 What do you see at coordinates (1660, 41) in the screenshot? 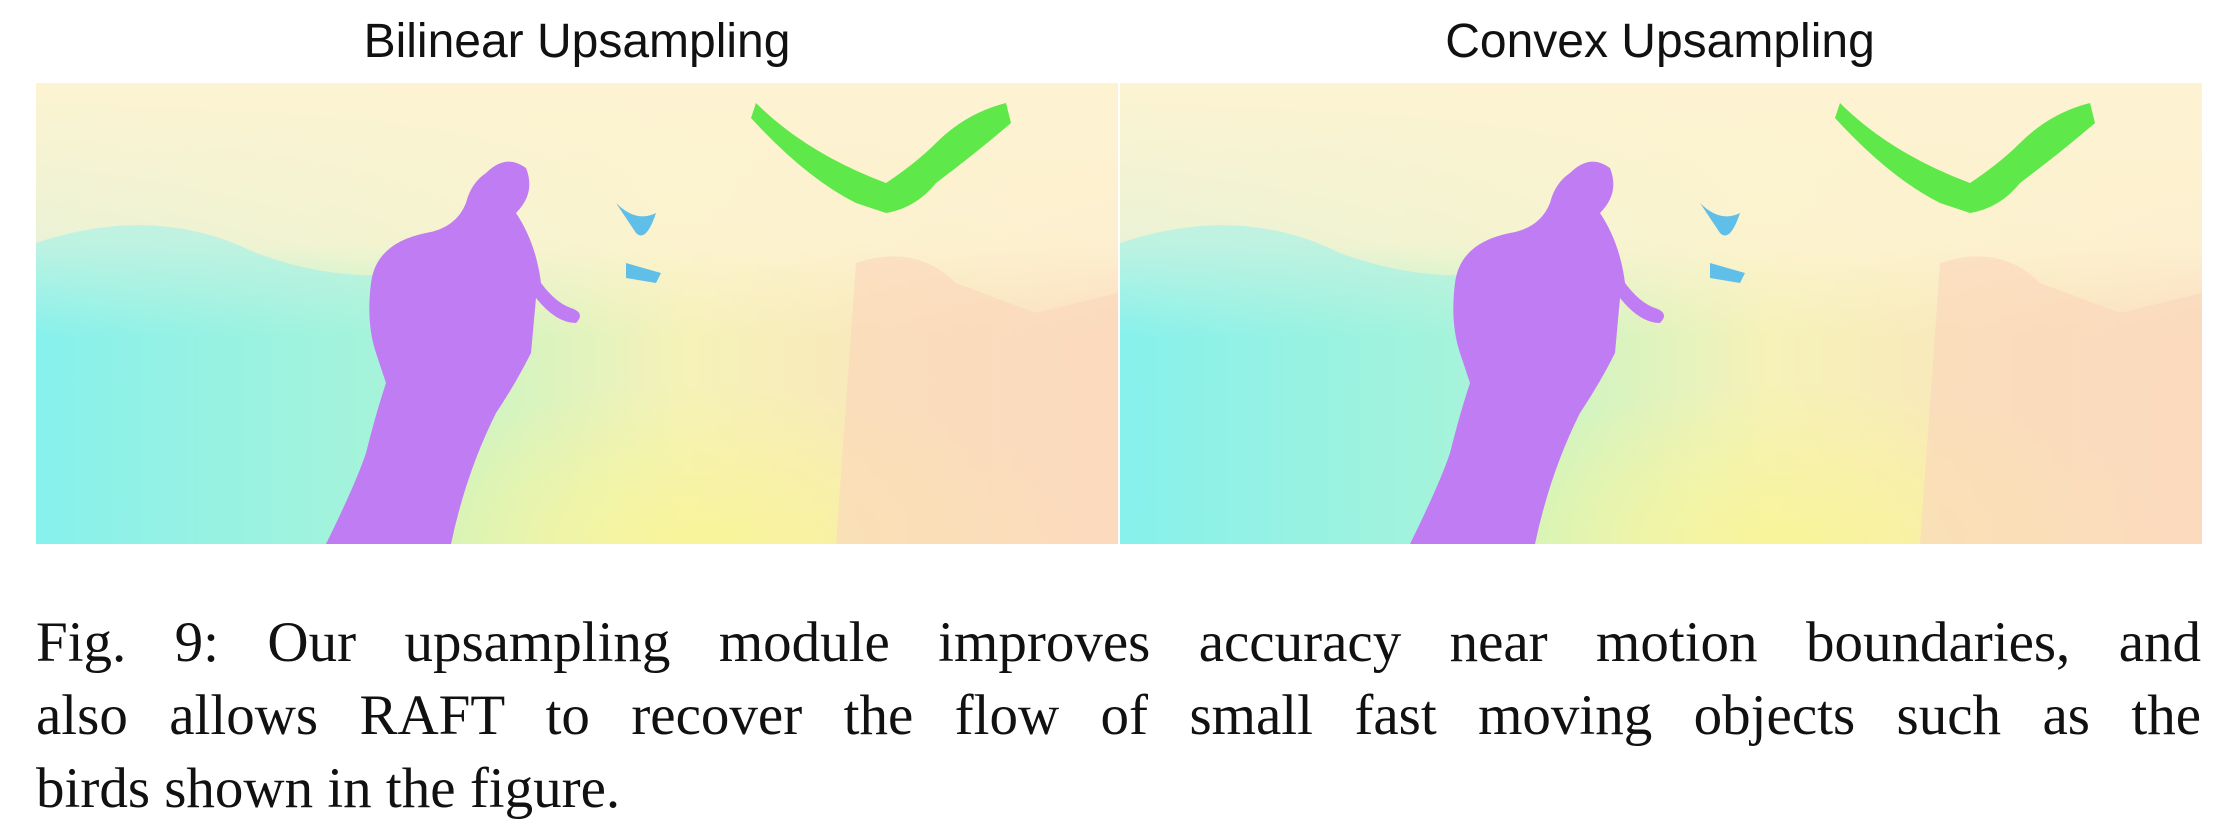
I see `panel-title: Convex Upsampling` at bounding box center [1660, 41].